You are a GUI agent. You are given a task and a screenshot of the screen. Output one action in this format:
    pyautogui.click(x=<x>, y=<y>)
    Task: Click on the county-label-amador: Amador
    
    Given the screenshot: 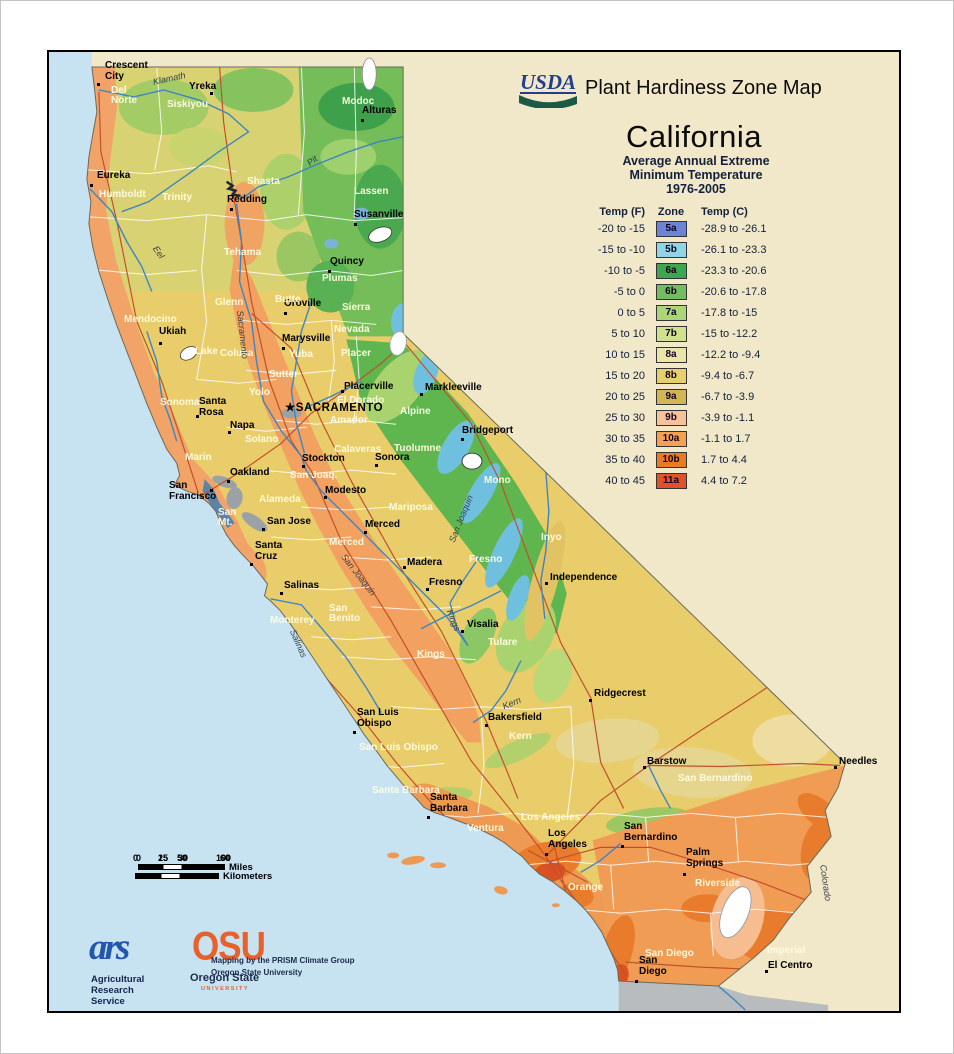 What is the action you would take?
    pyautogui.click(x=349, y=420)
    